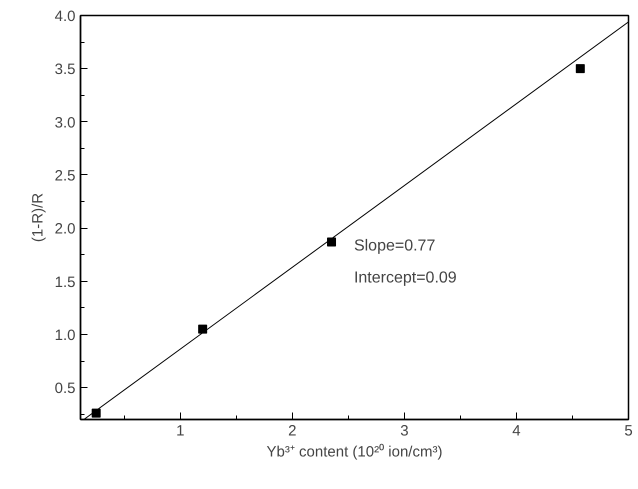  I want to click on y-axis-title: (1-R)/R, so click(38, 217).